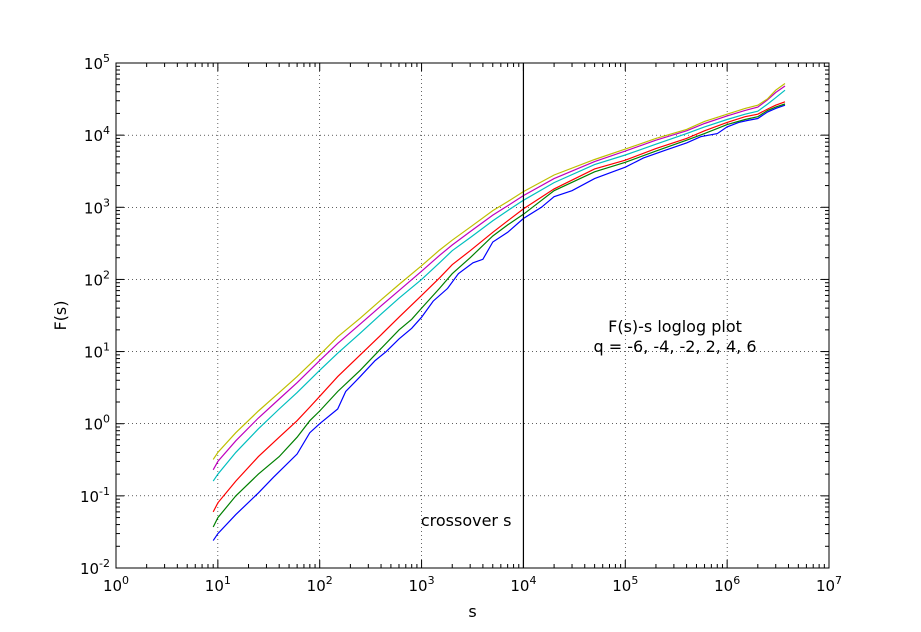  What do you see at coordinates (97, 351) in the screenshot?
I see `y-tick-label: 10¹` at bounding box center [97, 351].